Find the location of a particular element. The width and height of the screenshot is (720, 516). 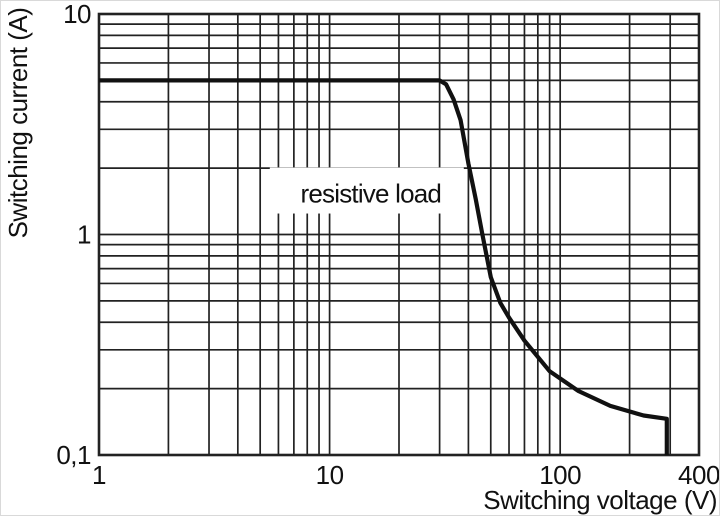

y-axis-title: Switching current (A) is located at coordinates (18, 123).